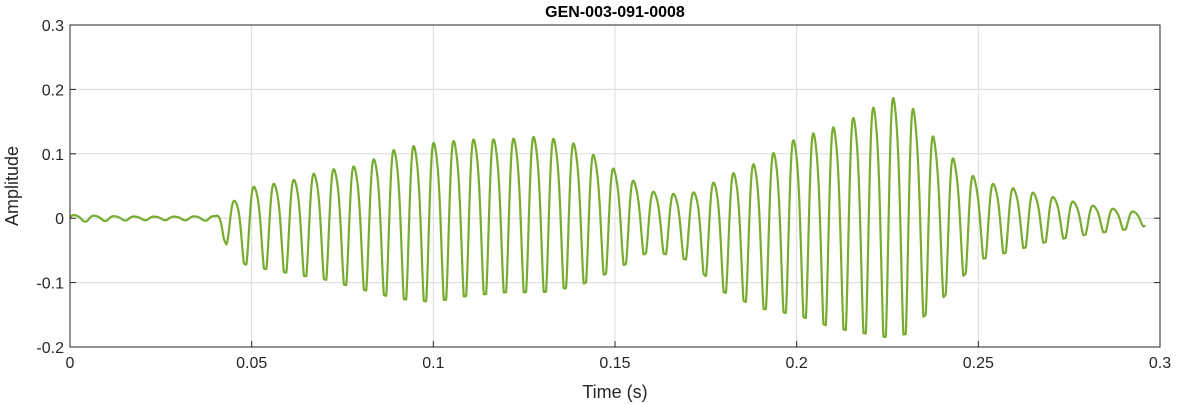  I want to click on x-tick-label: 0.1, so click(433, 363).